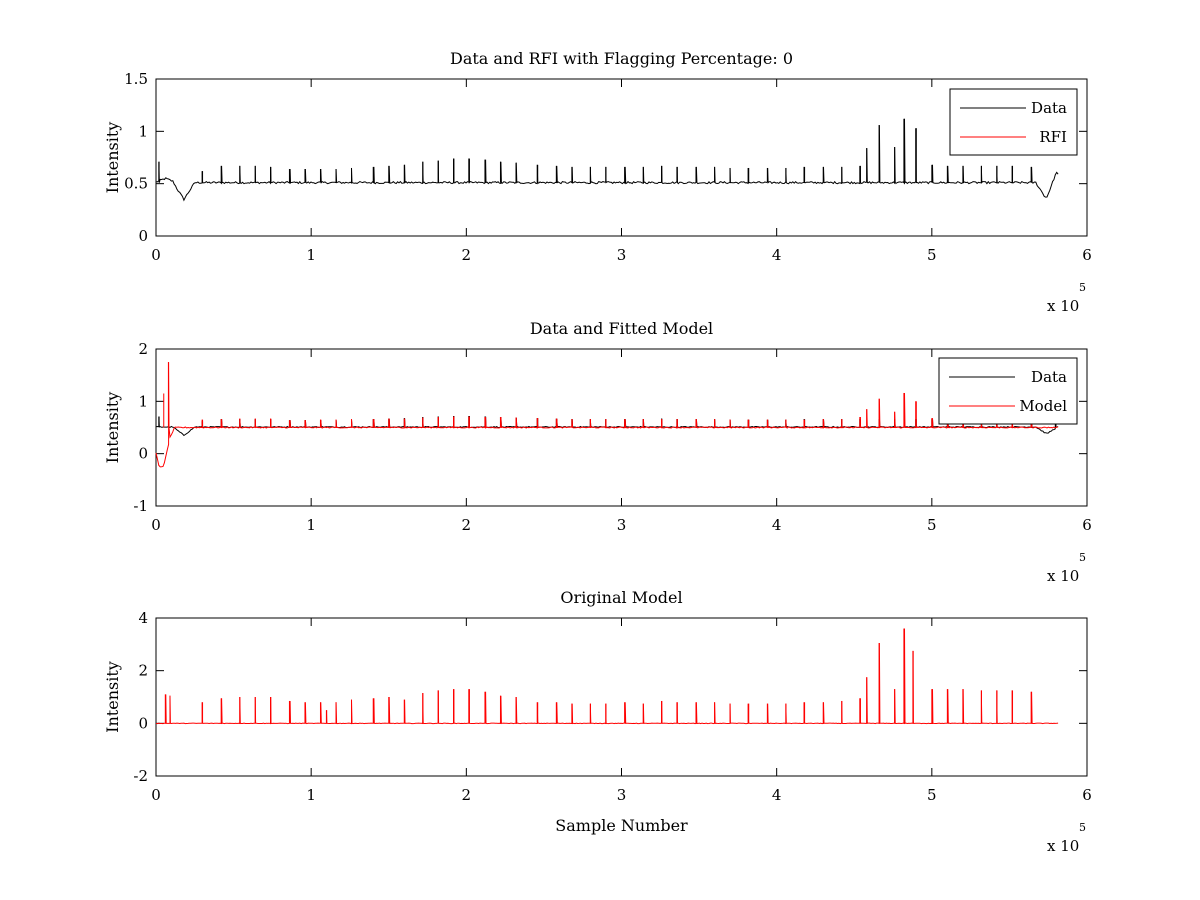 The height and width of the screenshot is (900, 1200). Describe the element at coordinates (621, 58) in the screenshot. I see `chart-title: Data and RFI with Flagging Percentage: 0` at that location.